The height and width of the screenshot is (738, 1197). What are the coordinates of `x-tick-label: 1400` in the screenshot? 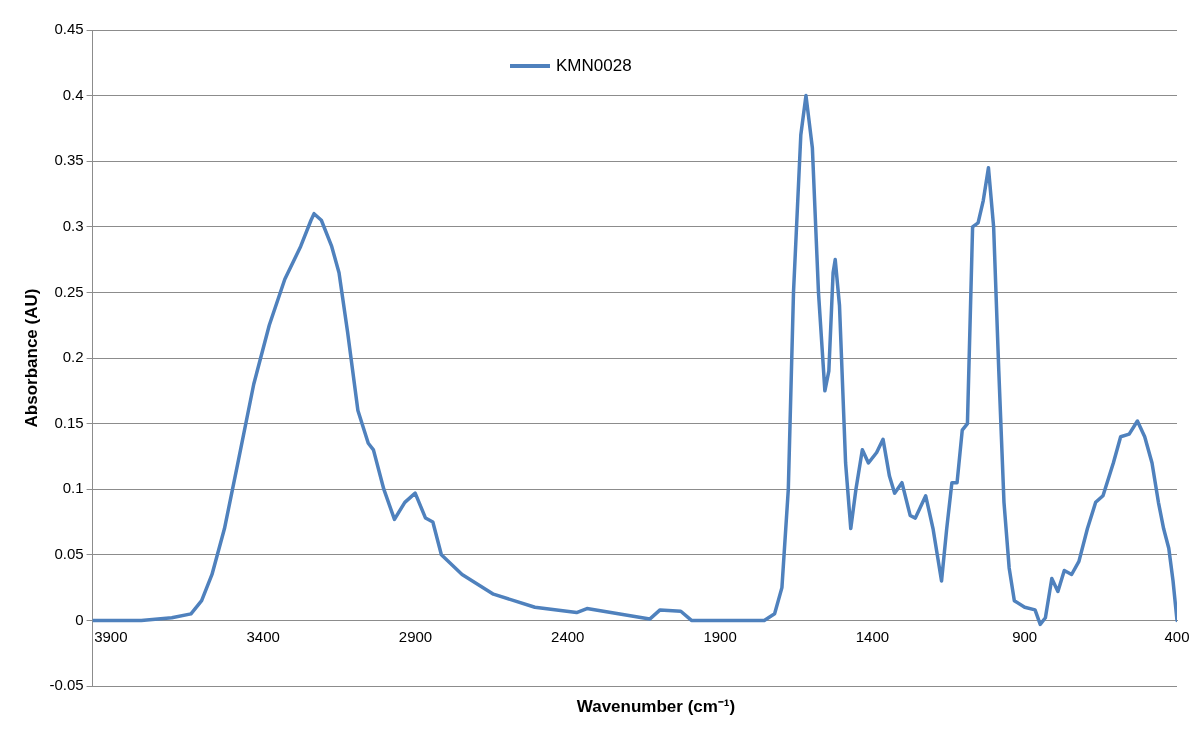 It's located at (872, 636).